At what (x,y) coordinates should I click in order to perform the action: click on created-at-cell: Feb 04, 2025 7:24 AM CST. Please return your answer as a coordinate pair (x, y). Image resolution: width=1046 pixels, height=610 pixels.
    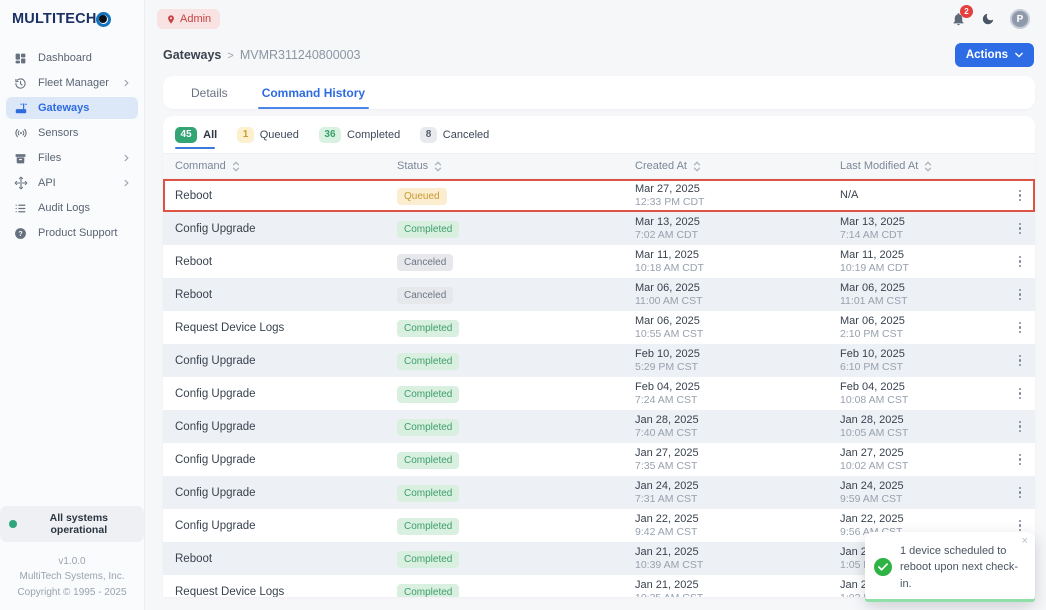
    Looking at the image, I should click on (725, 394).